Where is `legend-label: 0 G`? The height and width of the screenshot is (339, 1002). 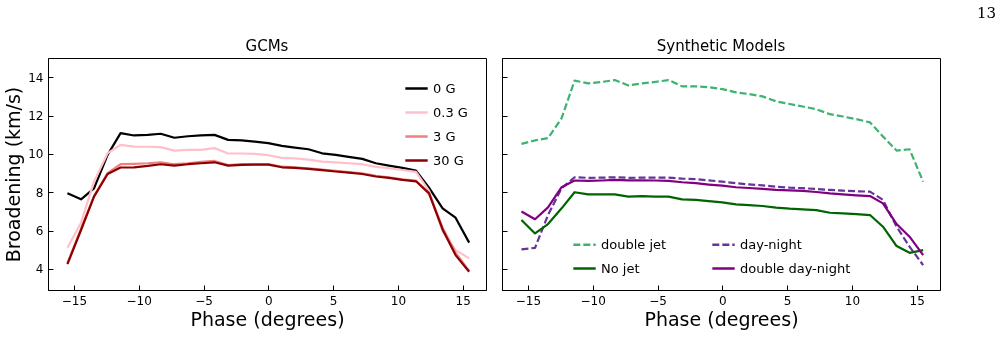 legend-label: 0 G is located at coordinates (444, 88).